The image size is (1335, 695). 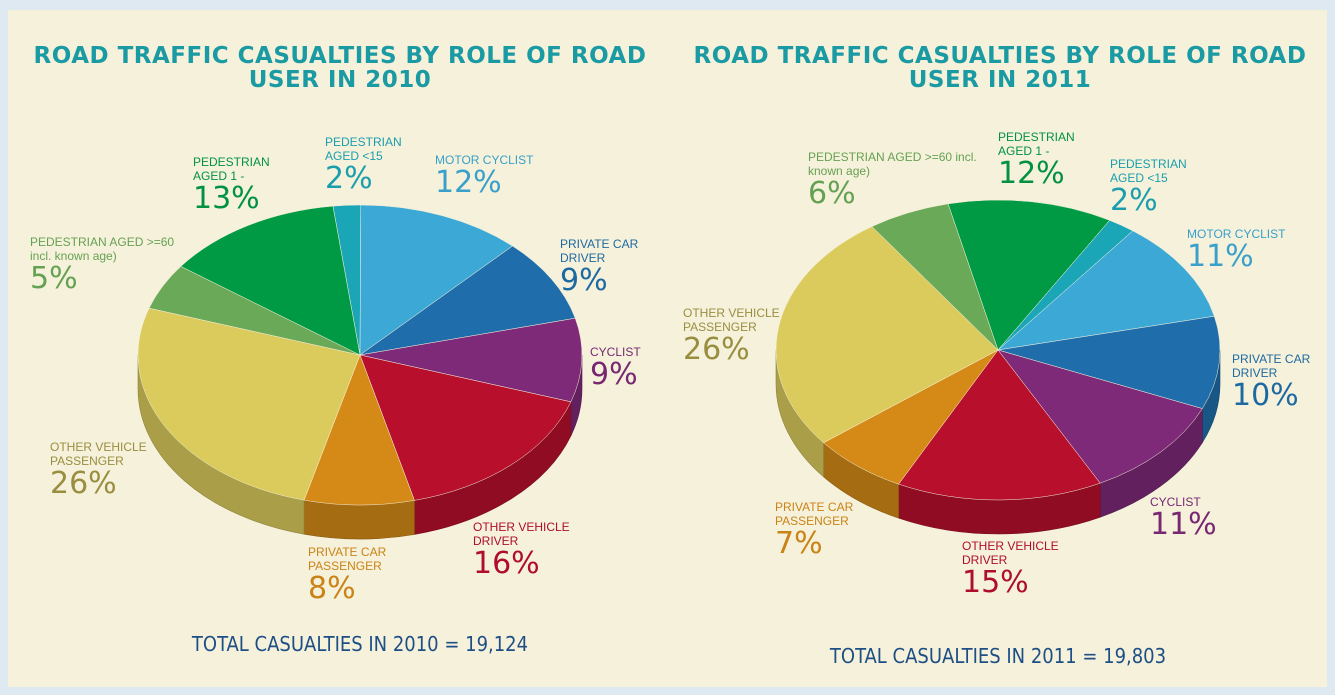 I want to click on slice-label: PEDESTRIAN AGED >=60 incl. known age) 5%, so click(x=112, y=265).